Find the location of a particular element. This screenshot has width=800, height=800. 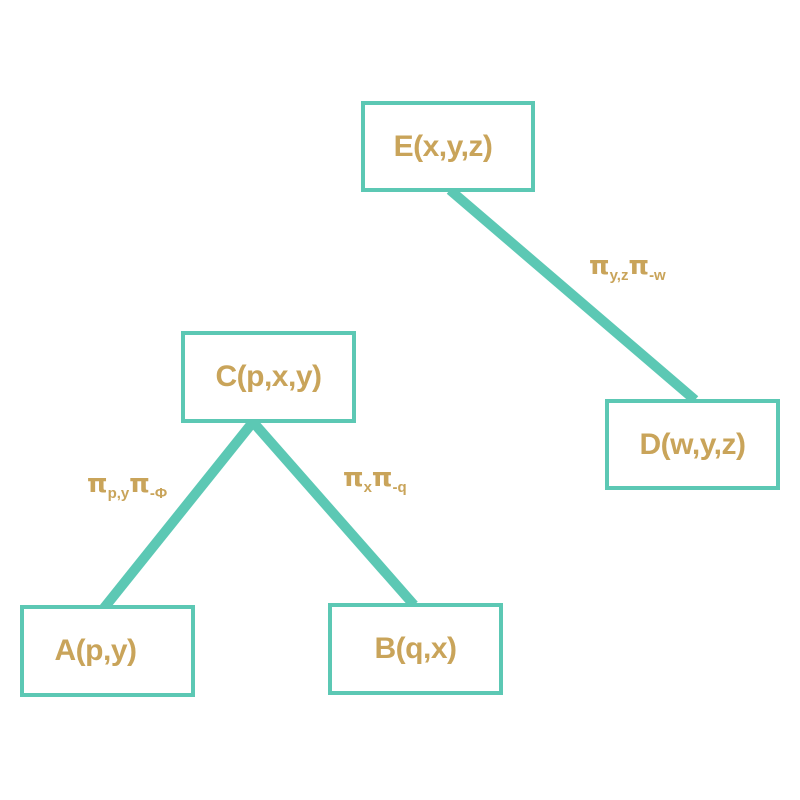

node-c: C(p,x,y) is located at coordinates (268, 377).